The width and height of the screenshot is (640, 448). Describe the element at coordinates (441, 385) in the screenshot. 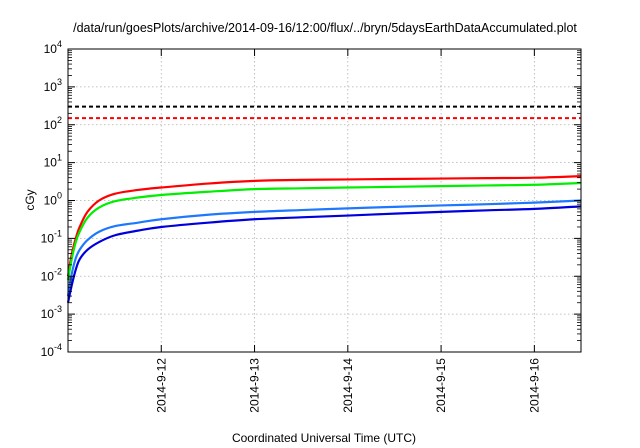

I see `x-tick-label: 2014-9-15` at that location.